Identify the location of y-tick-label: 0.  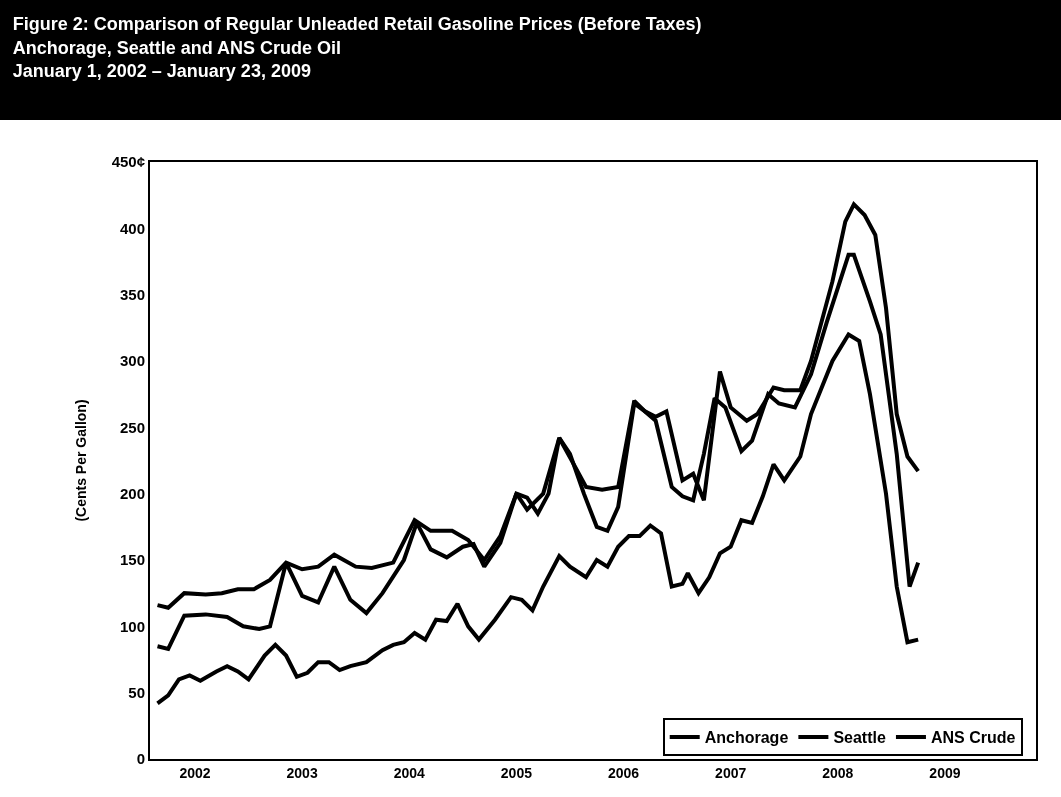
(140, 759).